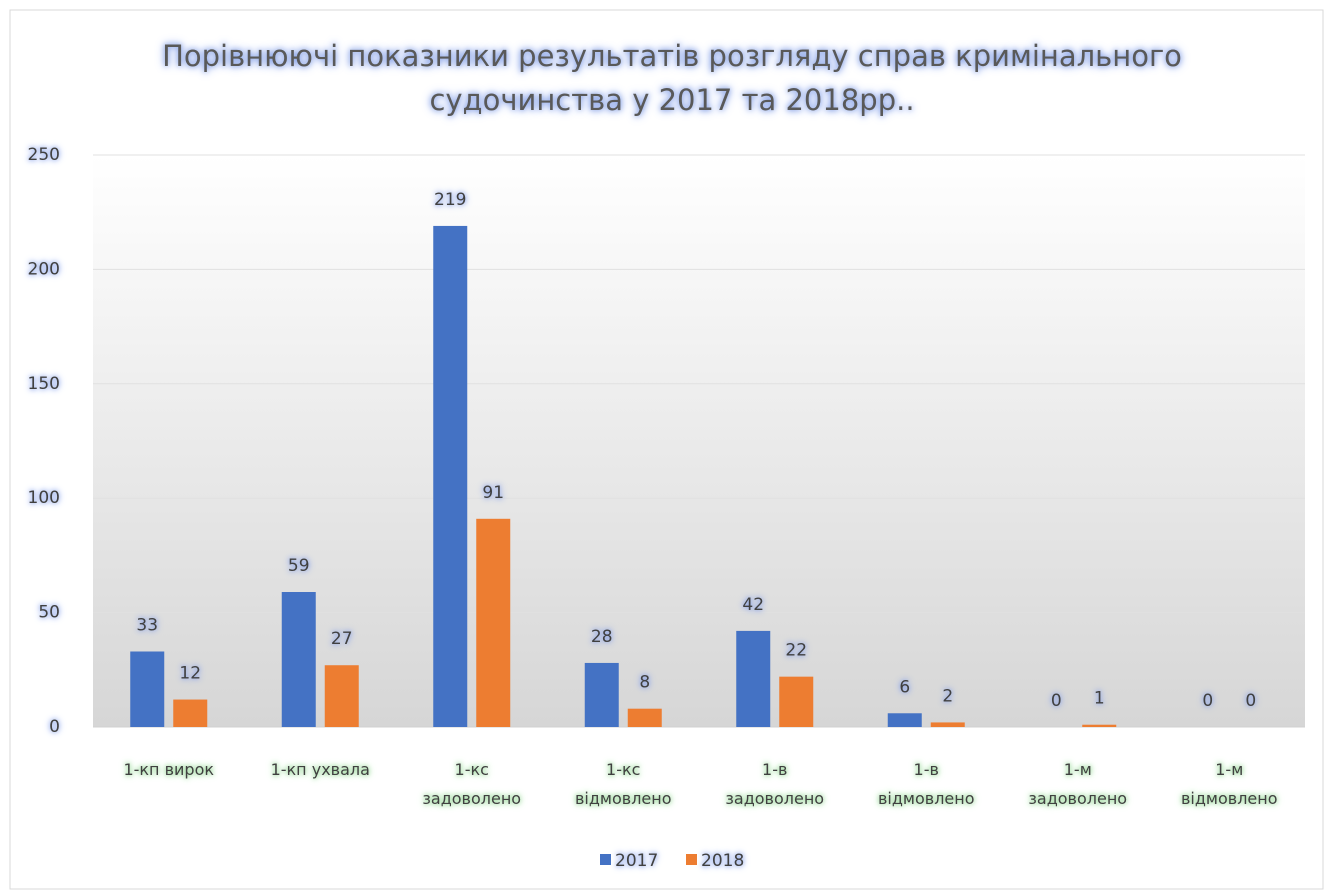 This screenshot has height=890, width=1324. Describe the element at coordinates (320, 769) in the screenshot. I see `x-tick-label: 1-кп ухвала` at that location.